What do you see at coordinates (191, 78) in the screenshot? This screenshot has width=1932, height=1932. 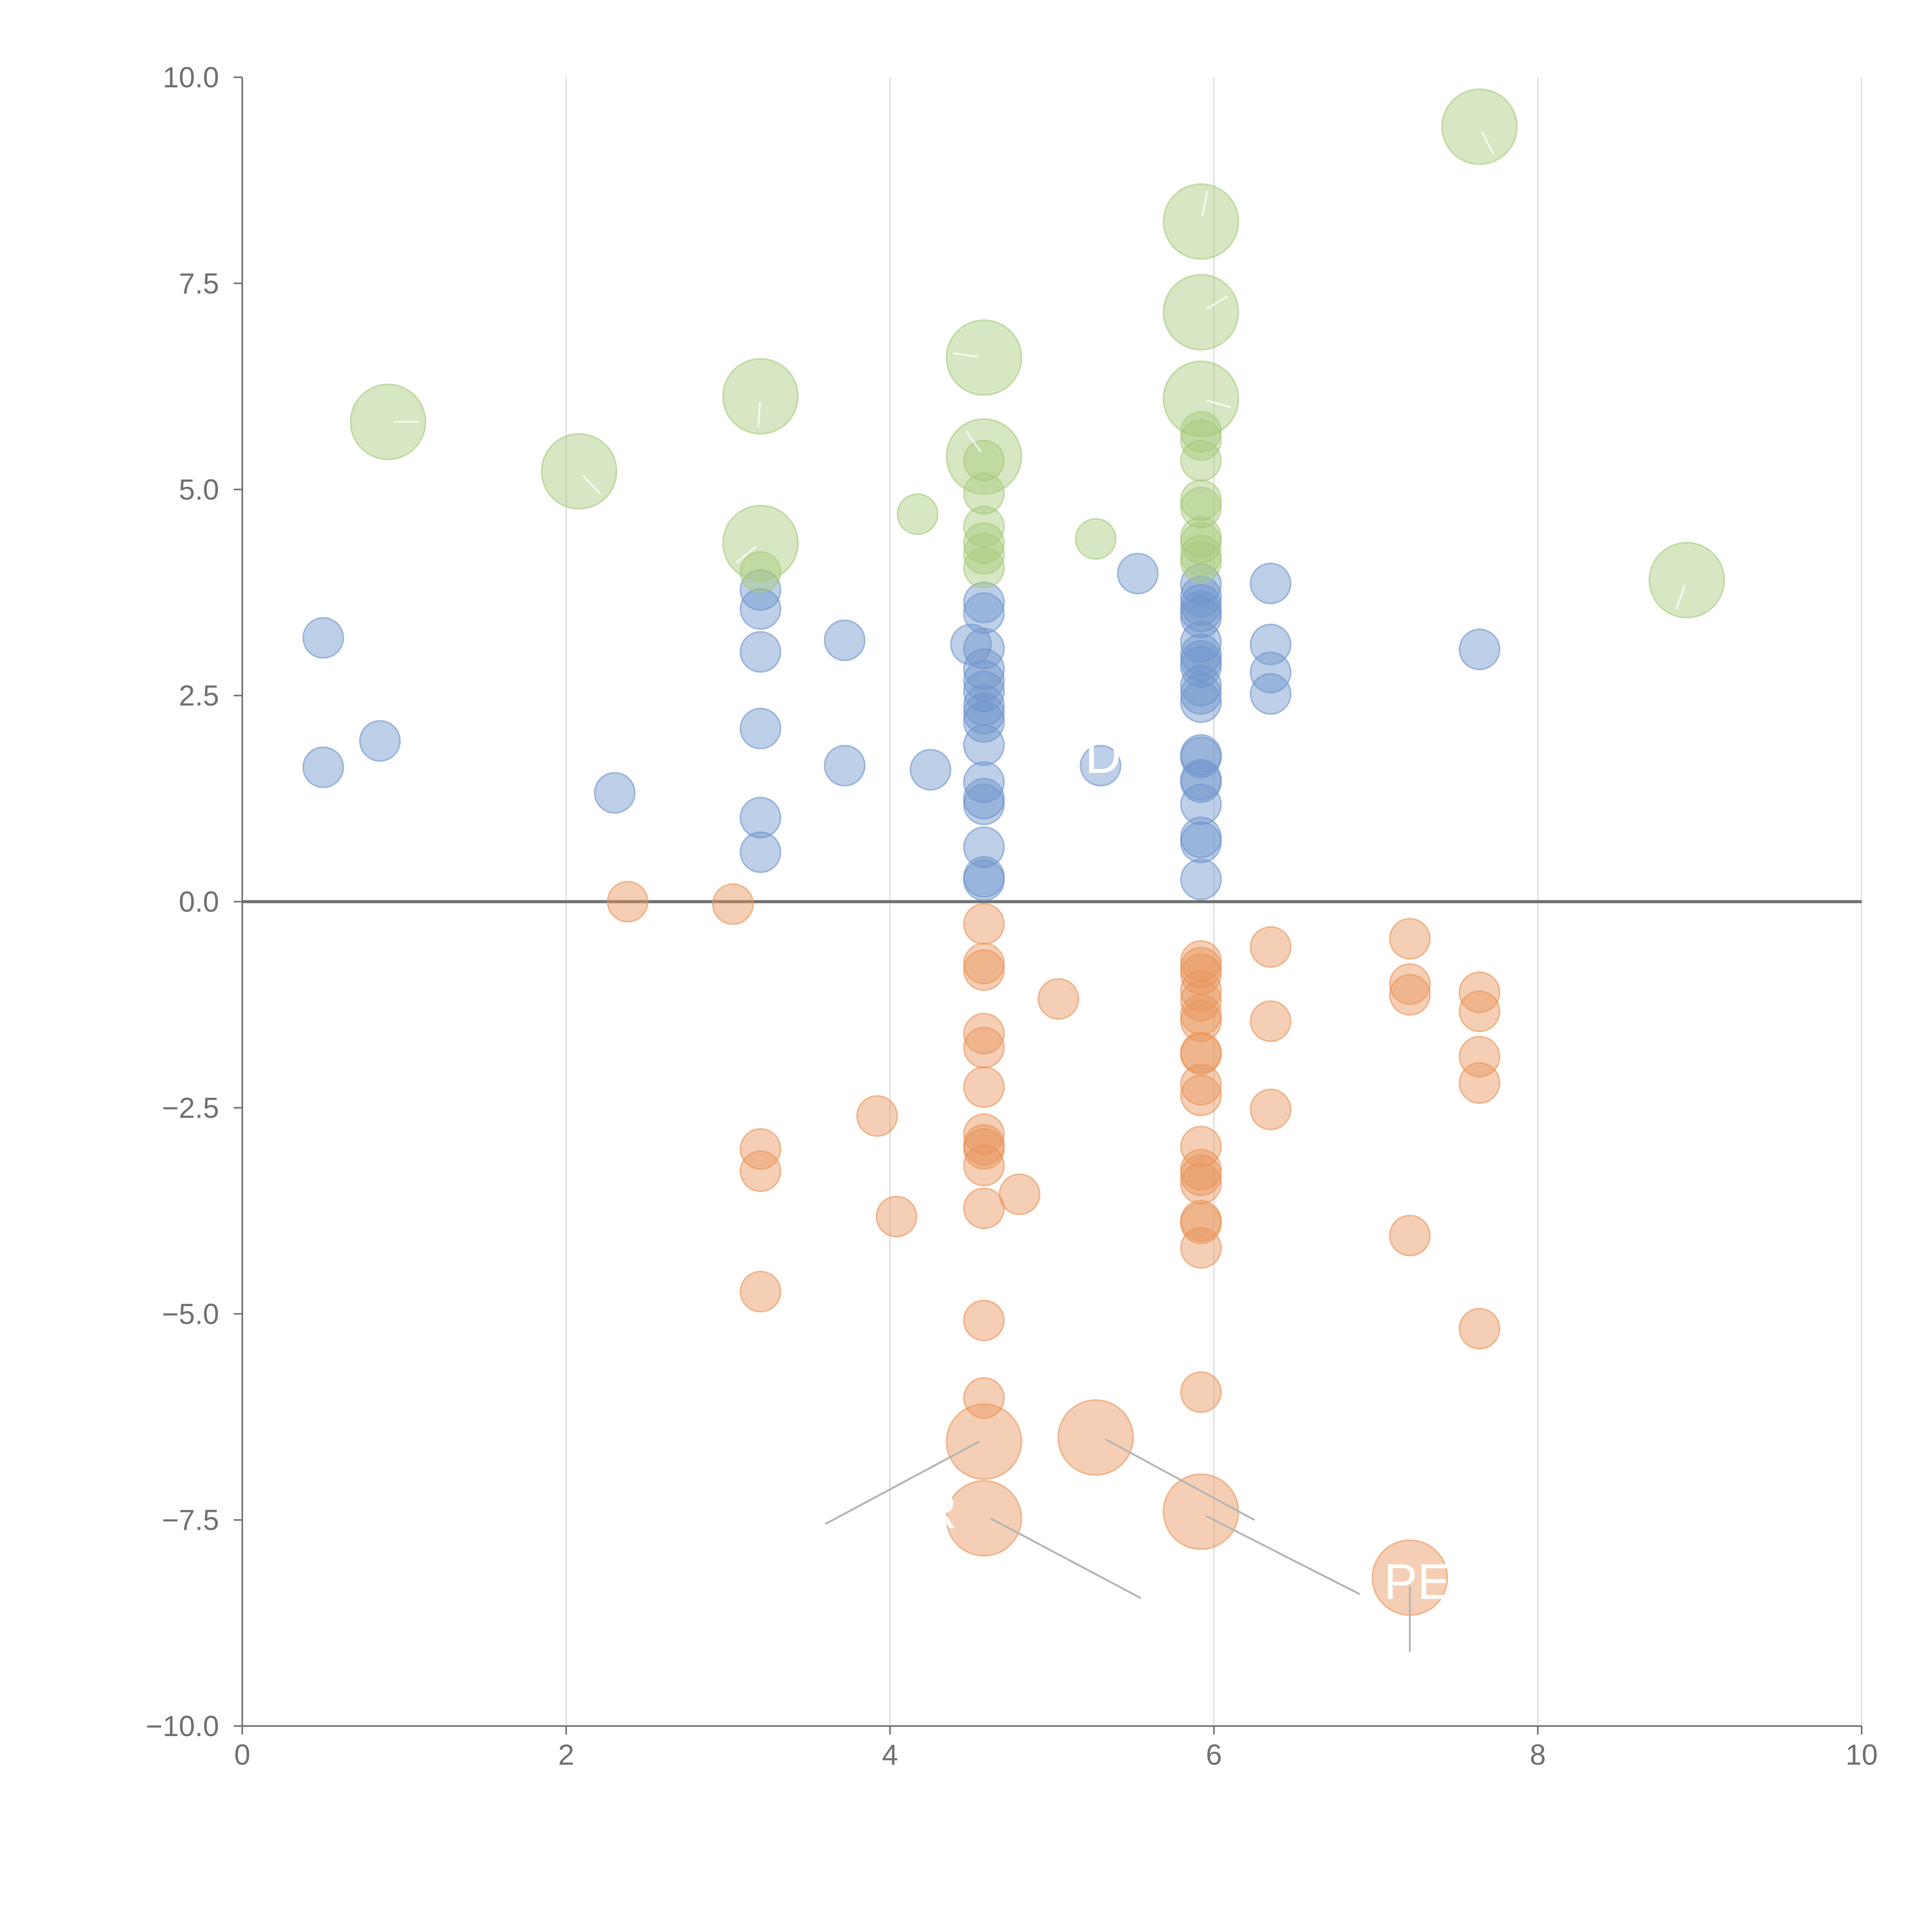 I see `y-tick-label: 10.0` at bounding box center [191, 78].